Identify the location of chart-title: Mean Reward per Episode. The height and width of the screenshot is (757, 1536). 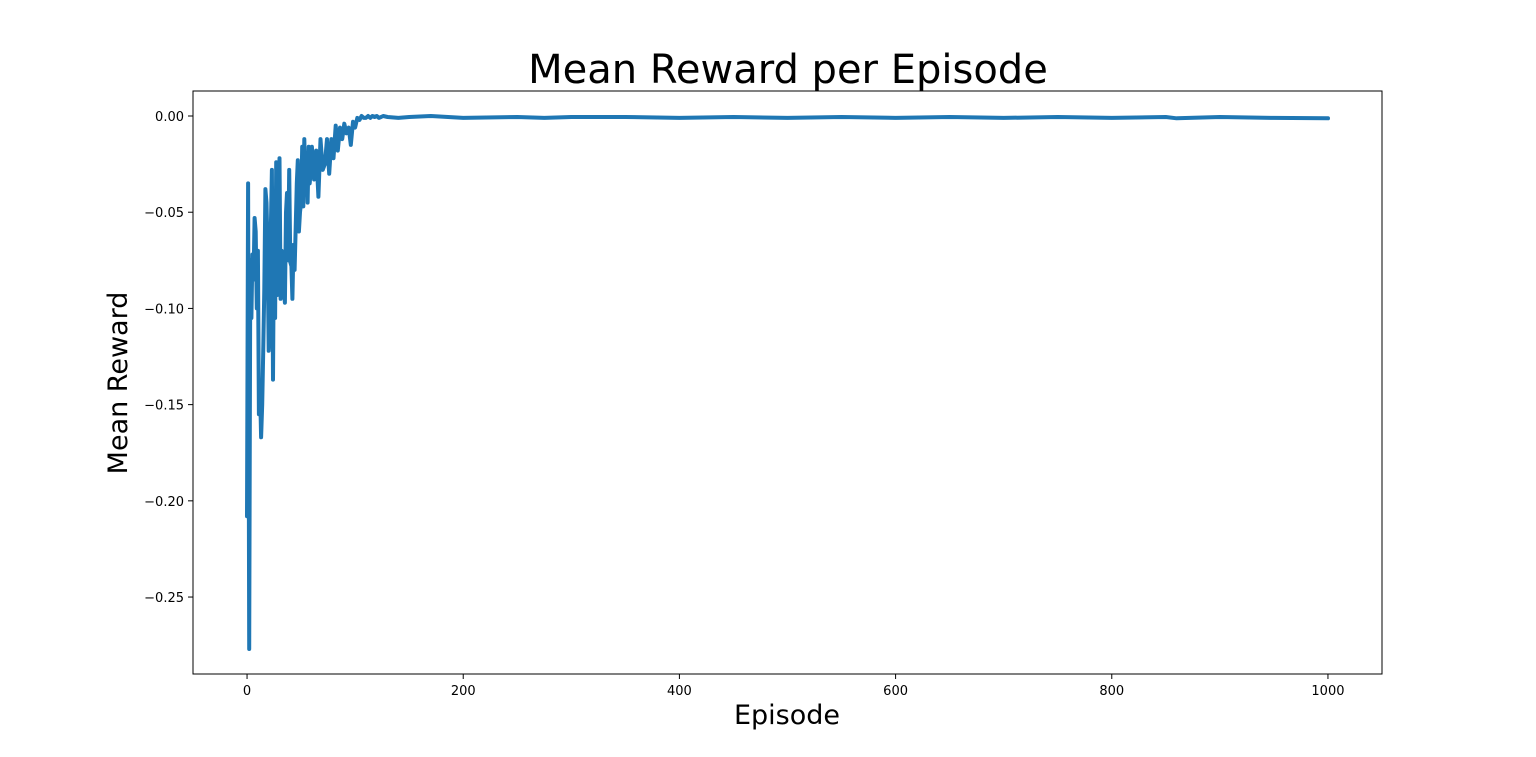
(788, 70).